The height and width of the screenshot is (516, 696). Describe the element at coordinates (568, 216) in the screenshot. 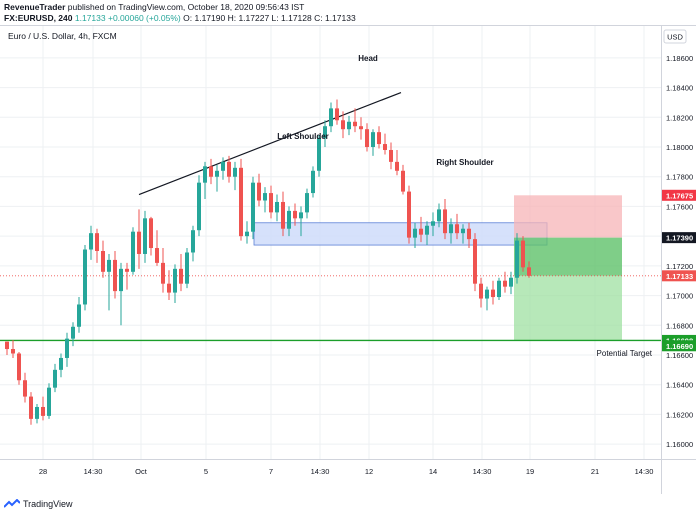

I see `stop-loss-zone` at that location.